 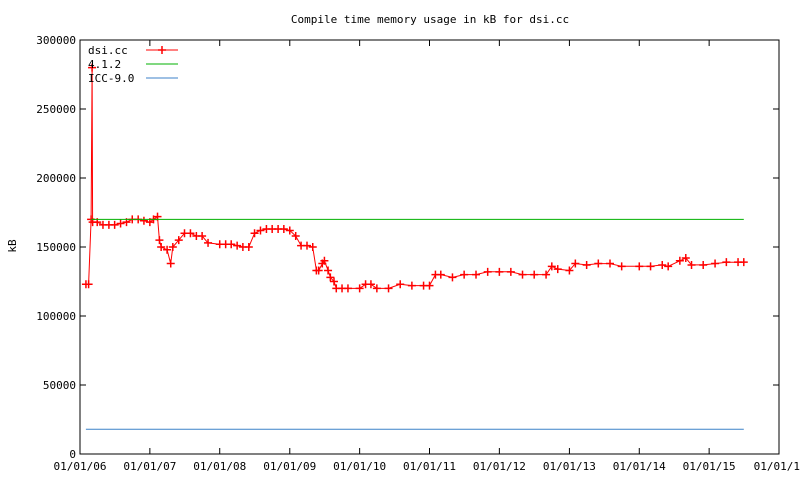 I want to click on x-tick-label: 01/01/07, so click(x=149, y=466).